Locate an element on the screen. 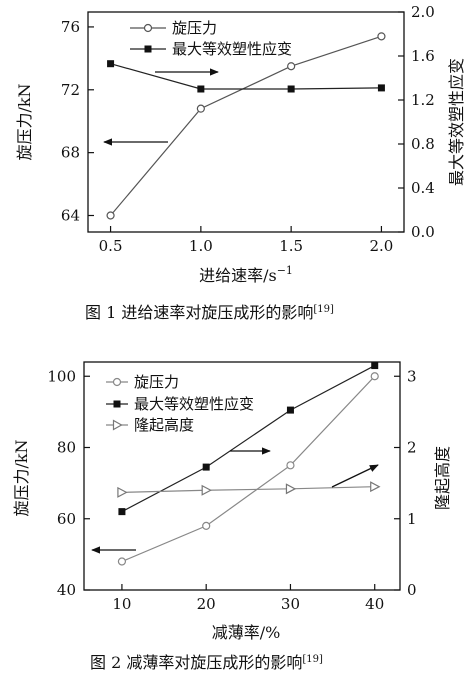  chart-2-xlabel: 减薄率/% is located at coordinates (246, 632).